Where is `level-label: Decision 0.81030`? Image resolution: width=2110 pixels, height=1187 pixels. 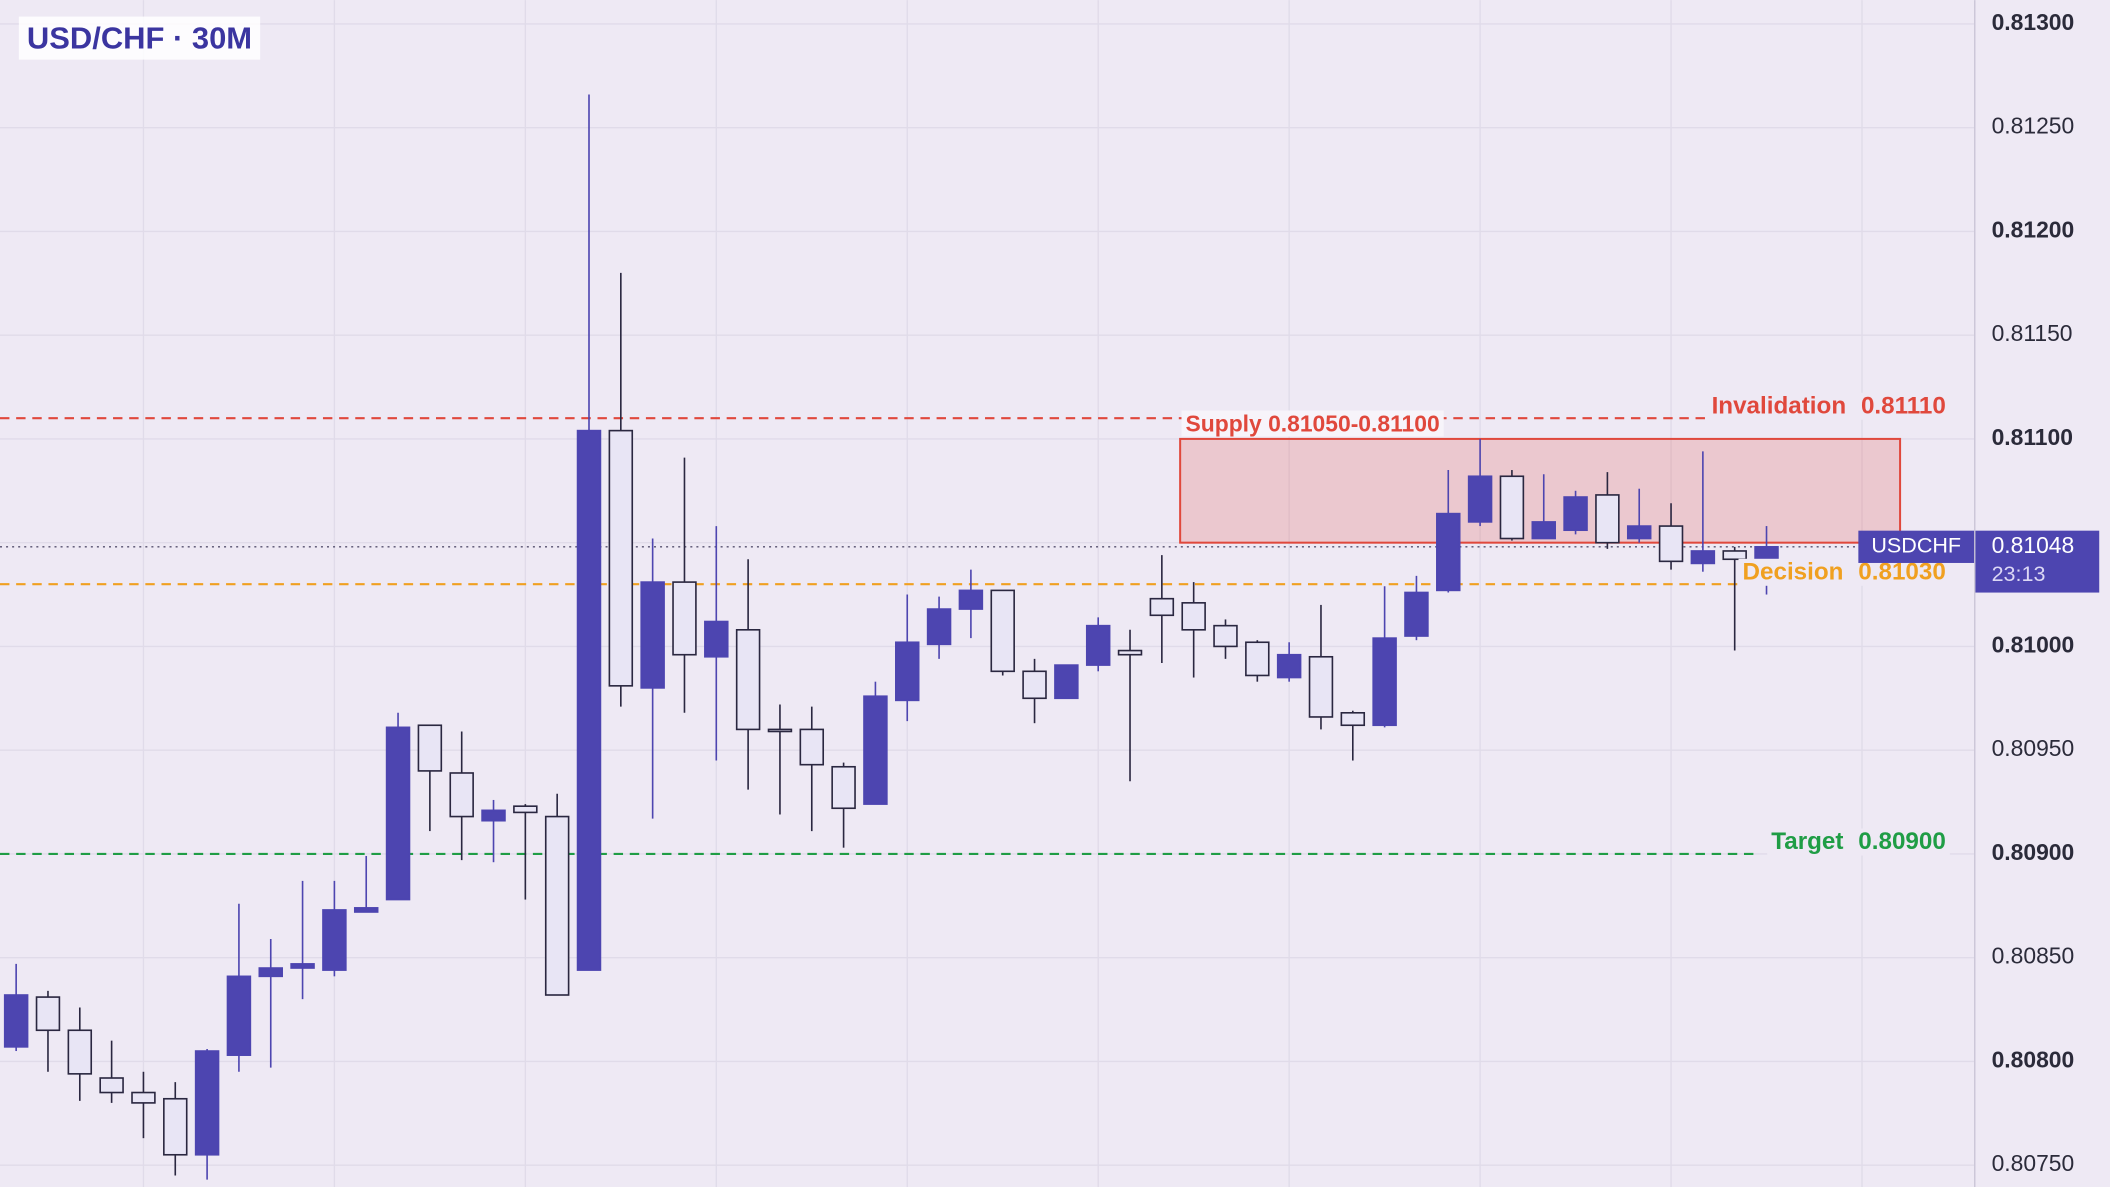
level-label: Decision 0.81030 is located at coordinates (1844, 572).